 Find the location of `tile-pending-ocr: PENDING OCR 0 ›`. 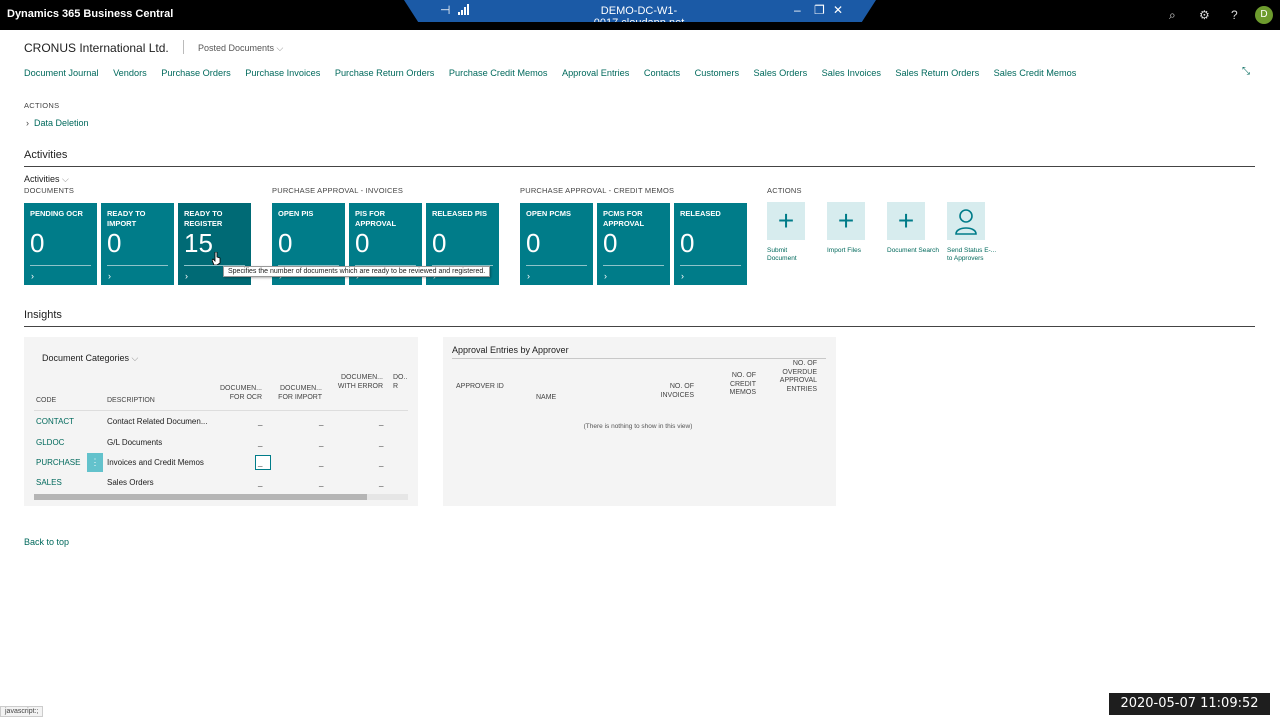

tile-pending-ocr: PENDING OCR 0 › is located at coordinates (60, 244).